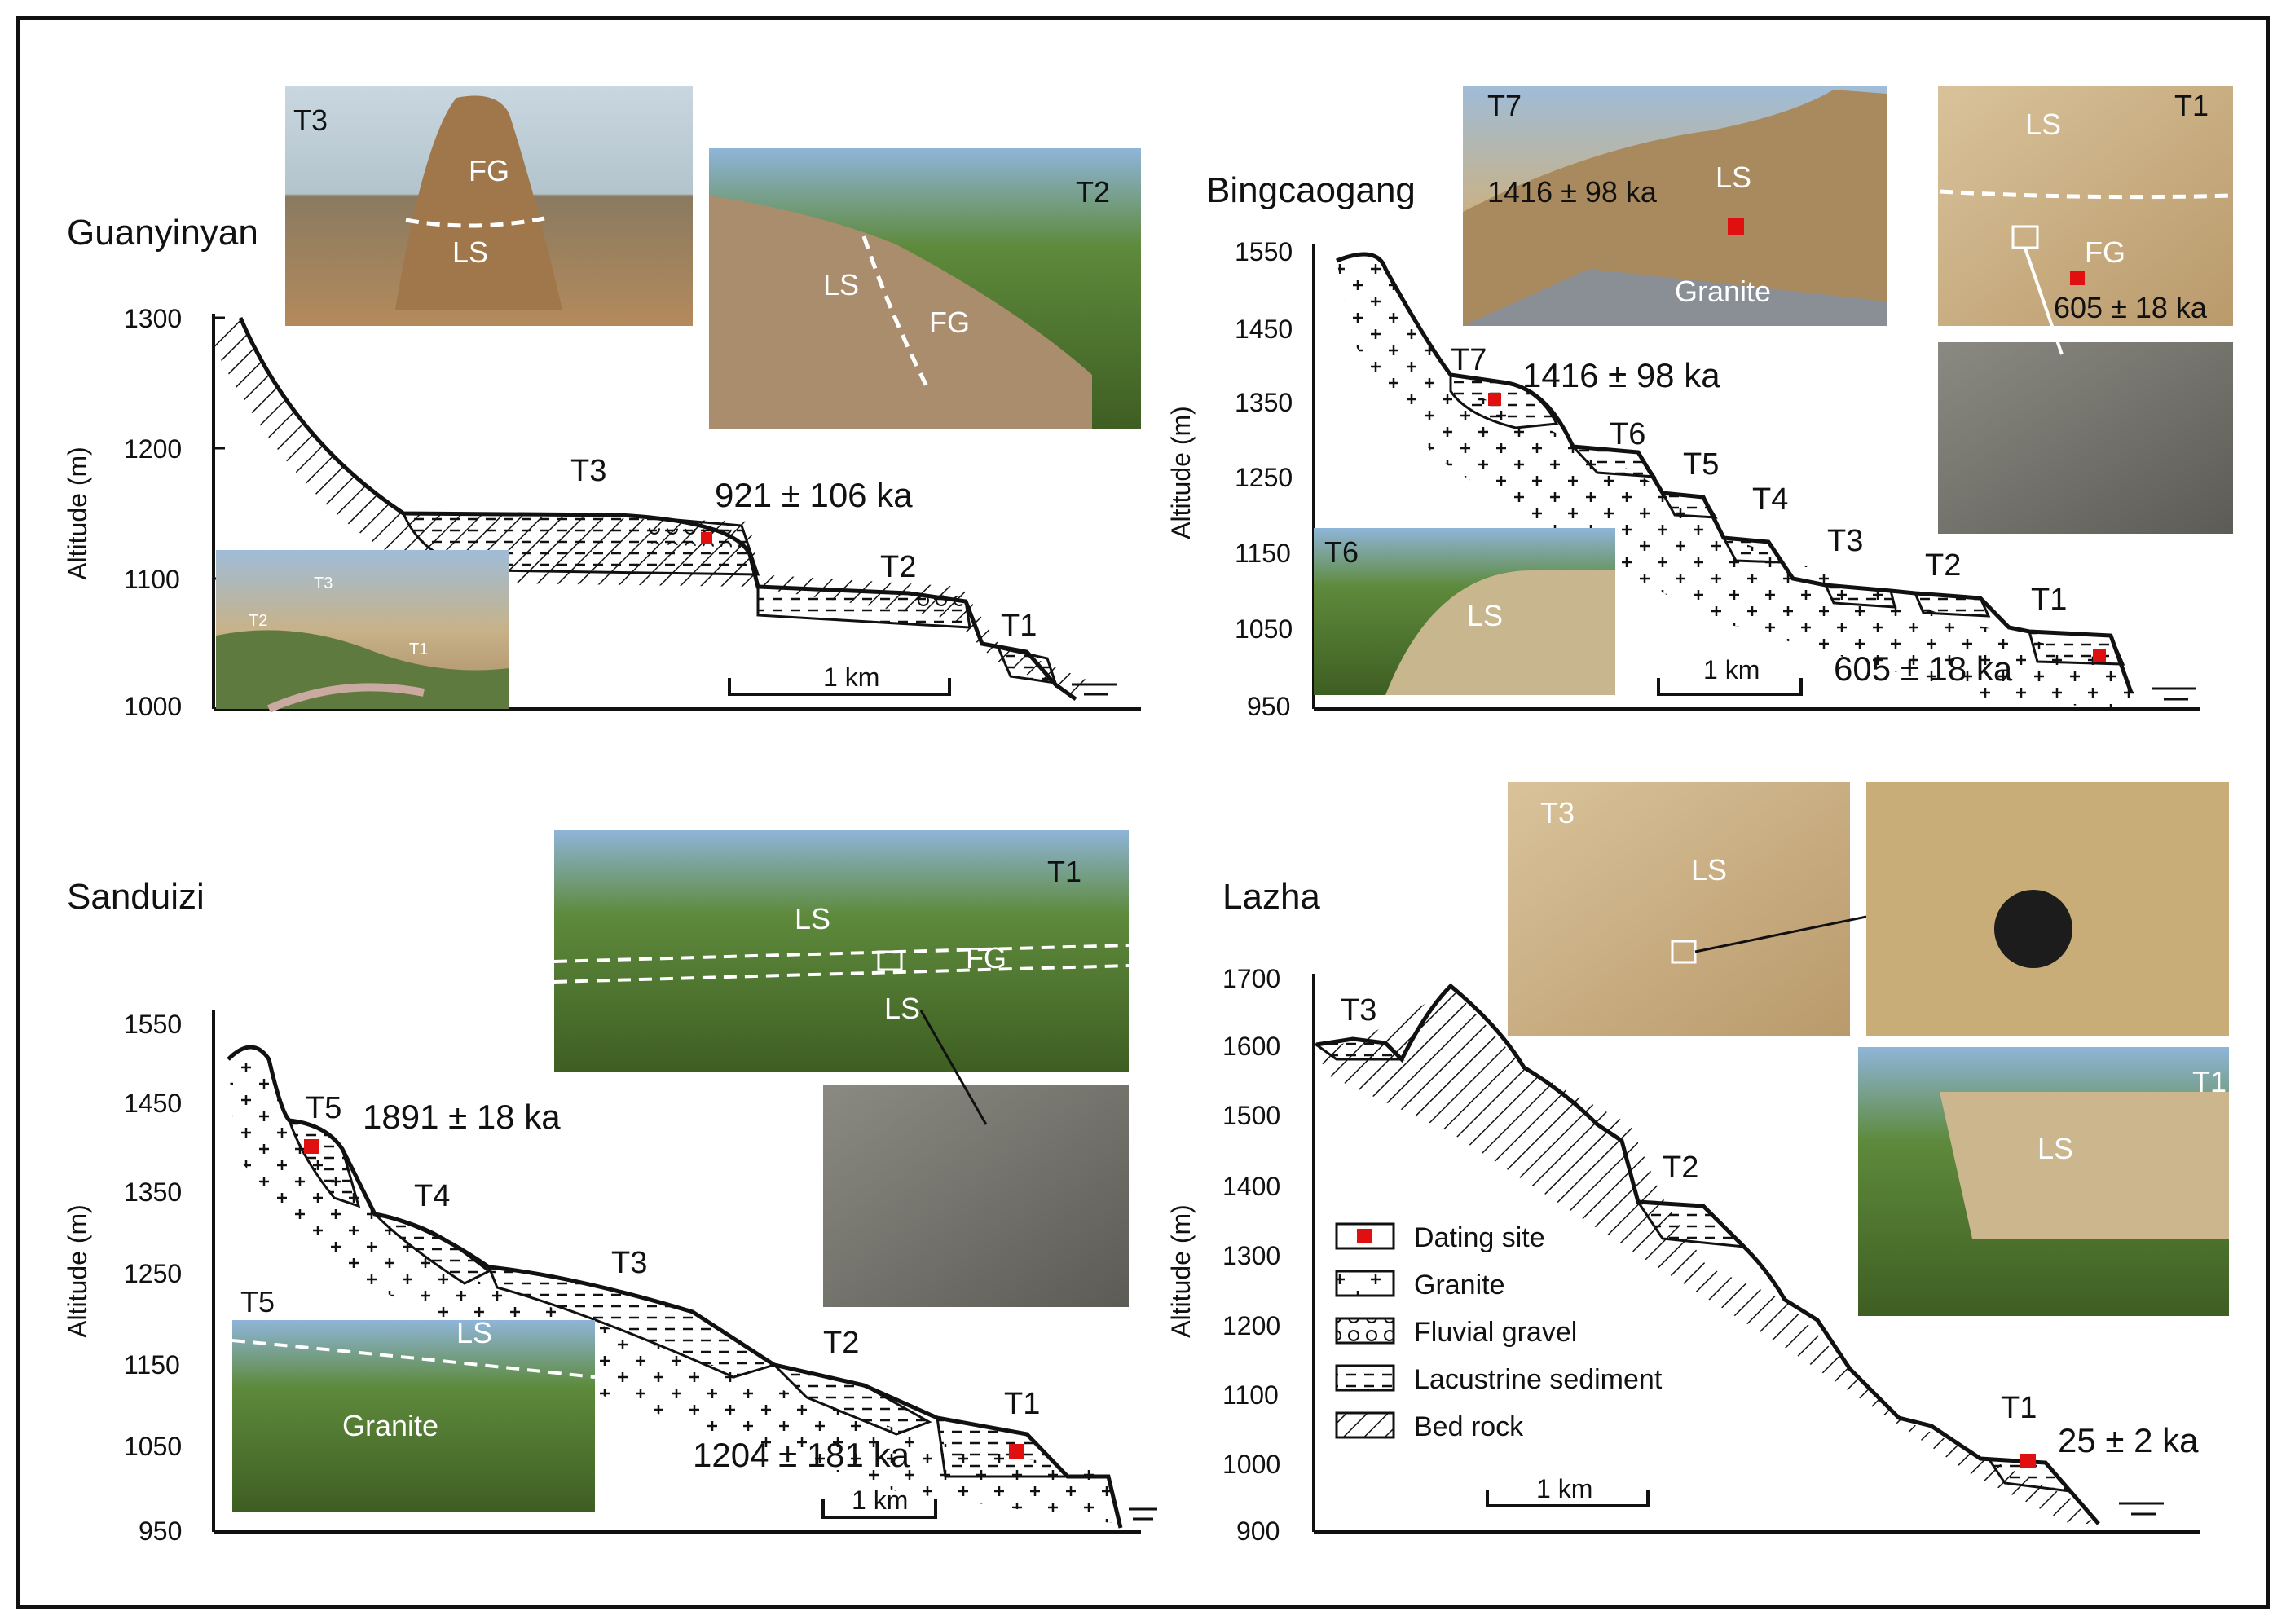  What do you see at coordinates (1251, 1046) in the screenshot?
I see `svg-text: 1600` at bounding box center [1251, 1046].